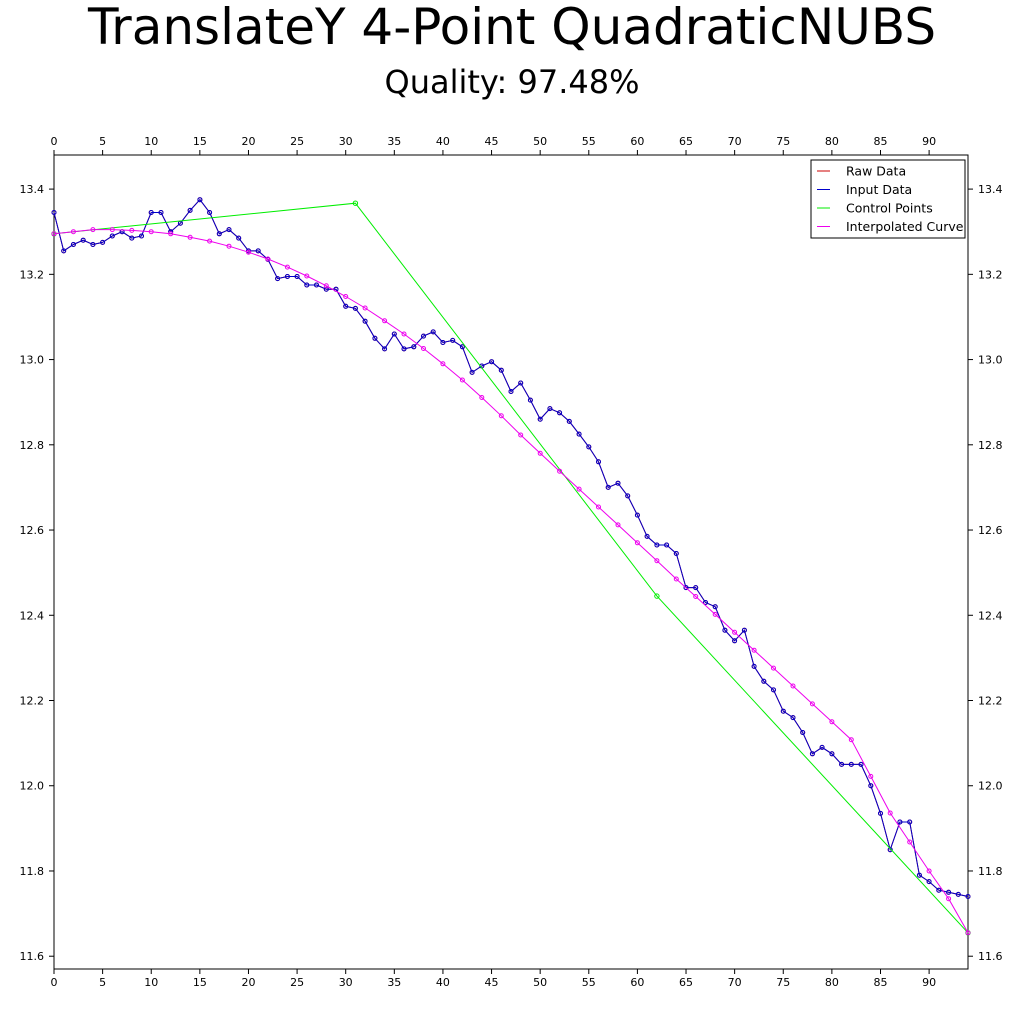  What do you see at coordinates (102, 982) in the screenshot?
I see `x-tick-label-bottom: 5` at bounding box center [102, 982].